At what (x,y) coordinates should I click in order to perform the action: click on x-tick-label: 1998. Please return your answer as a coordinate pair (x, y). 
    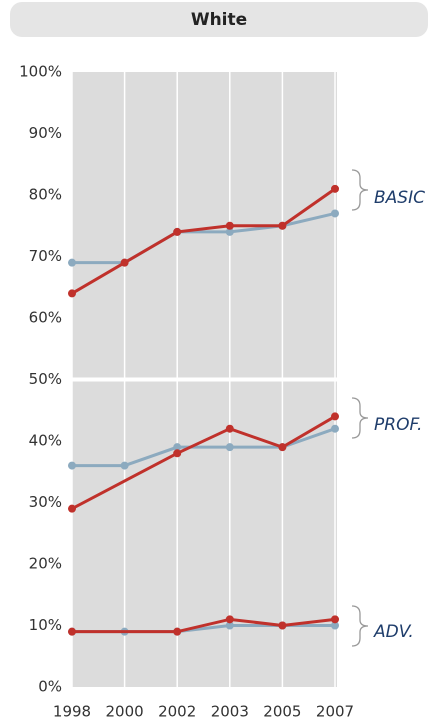
    Looking at the image, I should click on (72, 712).